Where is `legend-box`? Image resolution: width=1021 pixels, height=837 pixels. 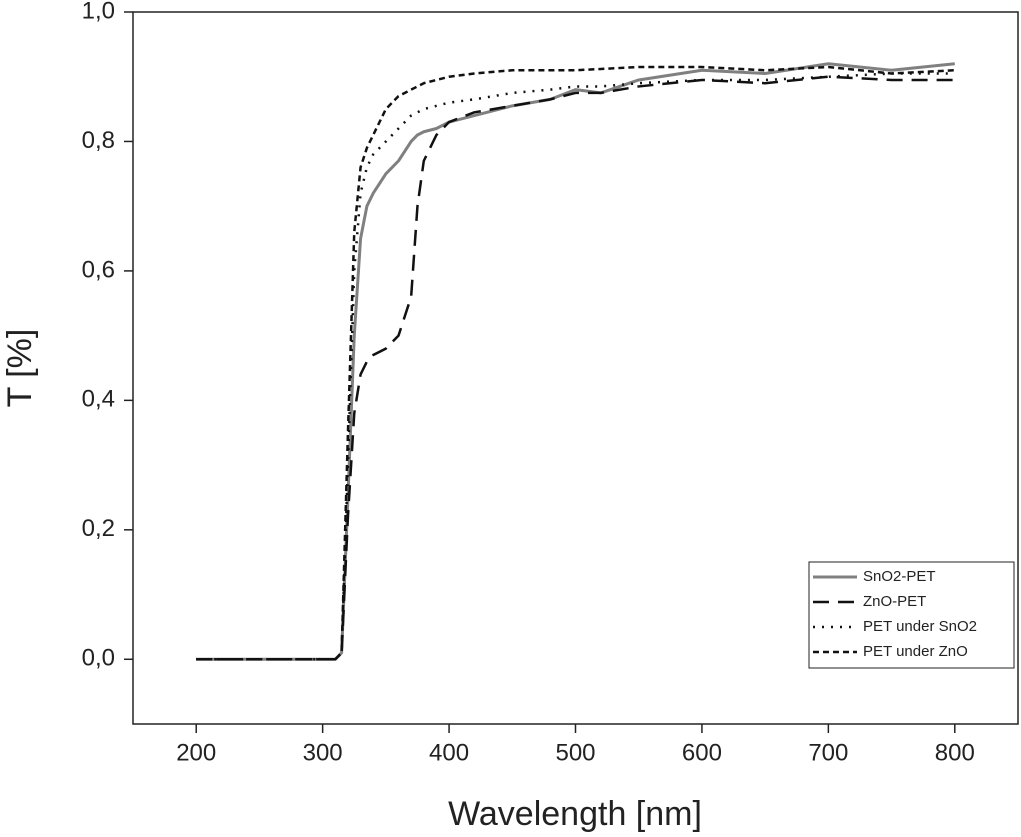
legend-box is located at coordinates (911, 615).